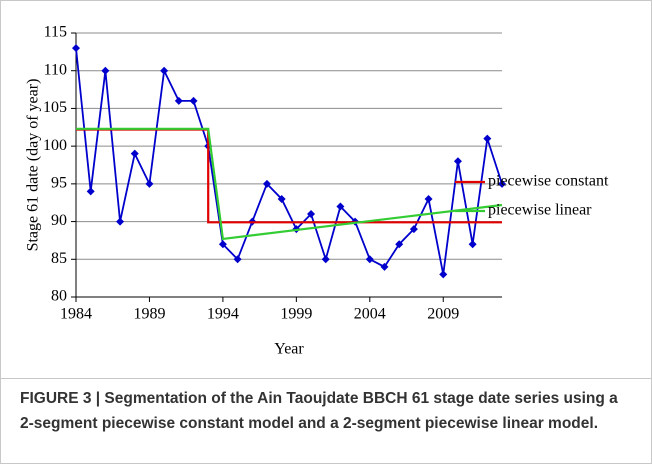  What do you see at coordinates (33, 165) in the screenshot?
I see `y-axis-label: Stage 61 date (day of year)` at bounding box center [33, 165].